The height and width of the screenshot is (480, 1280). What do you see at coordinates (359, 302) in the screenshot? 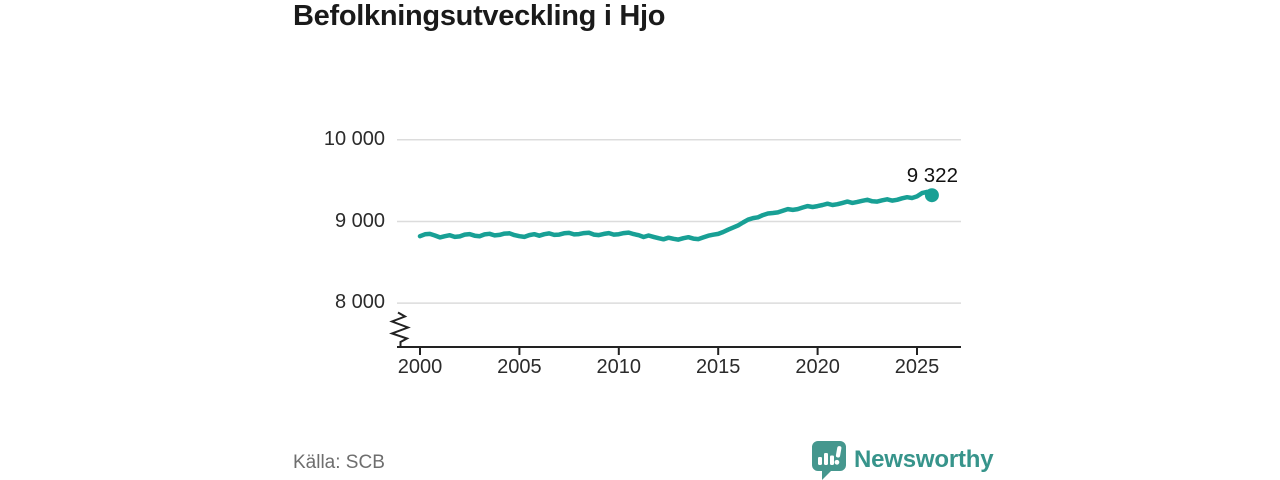
I see `y-tick-label: 8 000` at bounding box center [359, 302].